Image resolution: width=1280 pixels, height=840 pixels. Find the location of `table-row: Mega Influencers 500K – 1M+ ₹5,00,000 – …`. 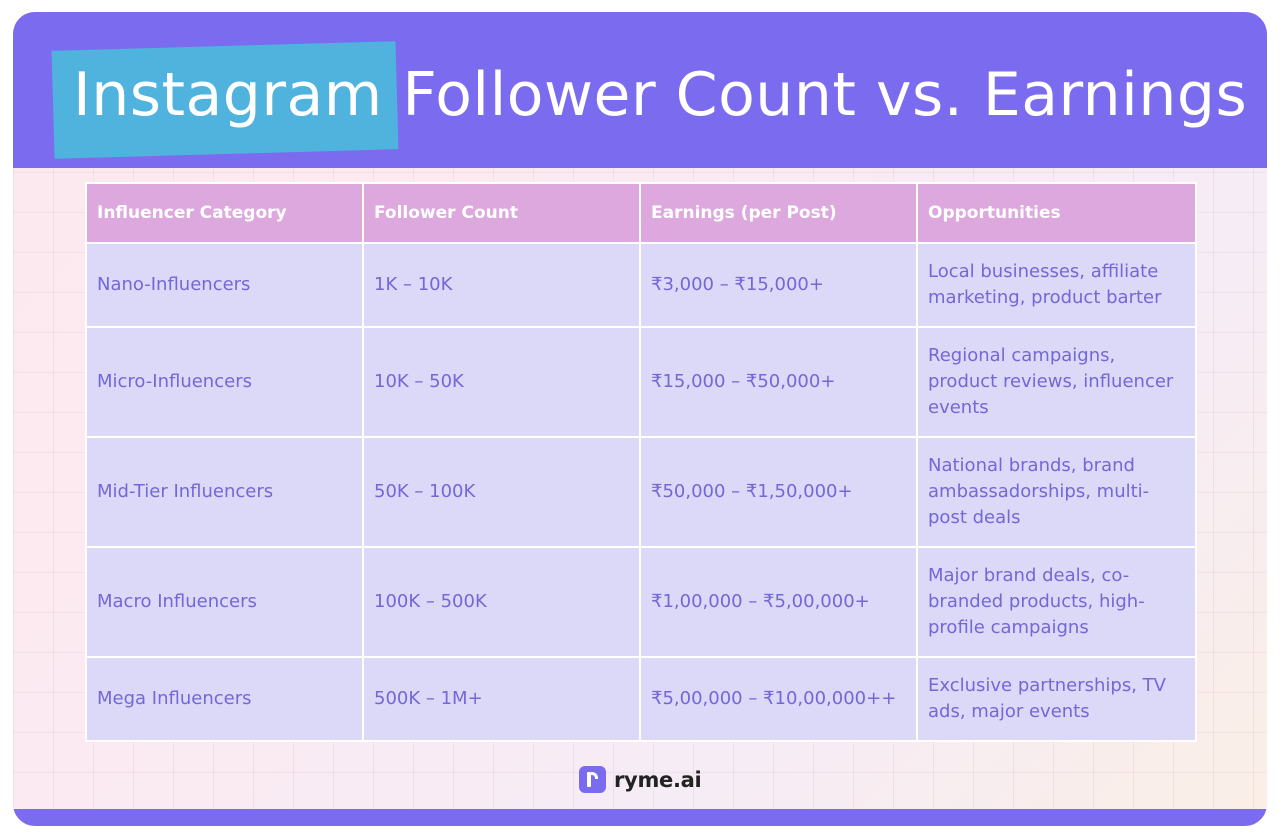

table-row: Mega Influencers 500K – 1M+ ₹5,00,000 – … is located at coordinates (641, 699).